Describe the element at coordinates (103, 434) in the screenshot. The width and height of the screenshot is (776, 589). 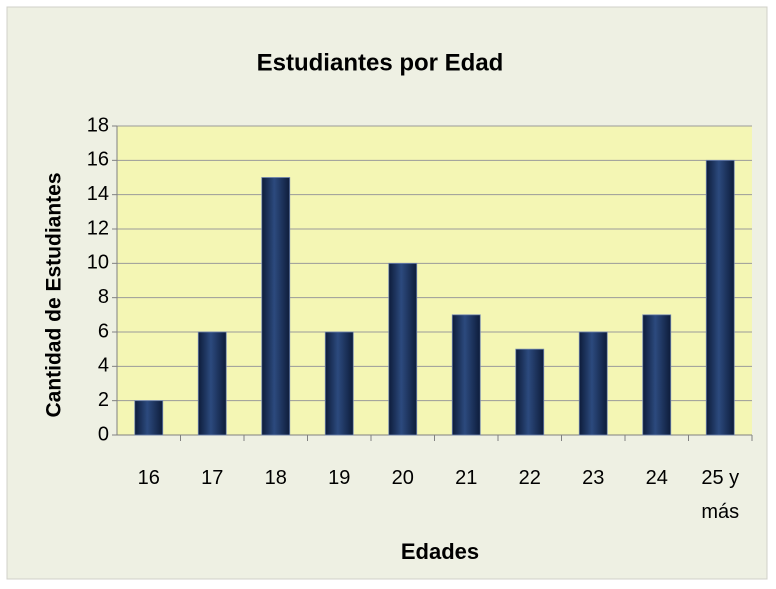
I see `y-tick-label: 0` at that location.